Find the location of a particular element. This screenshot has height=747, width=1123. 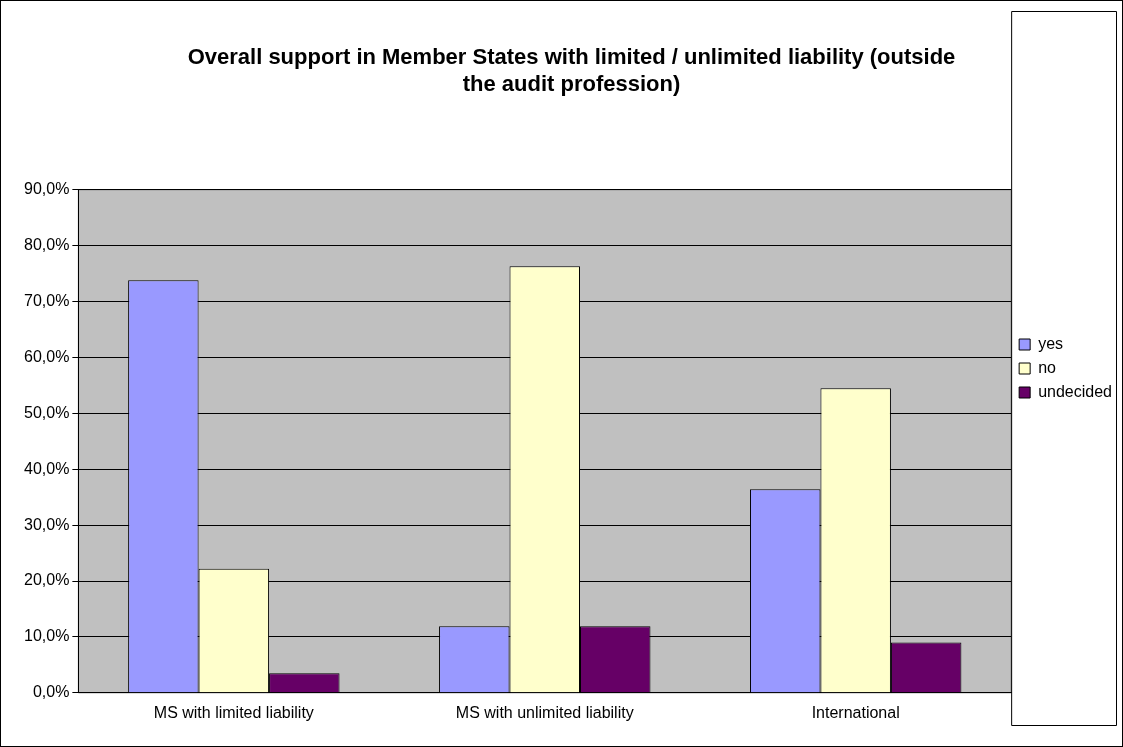

y-tick-label: 20,0% is located at coordinates (46, 580).